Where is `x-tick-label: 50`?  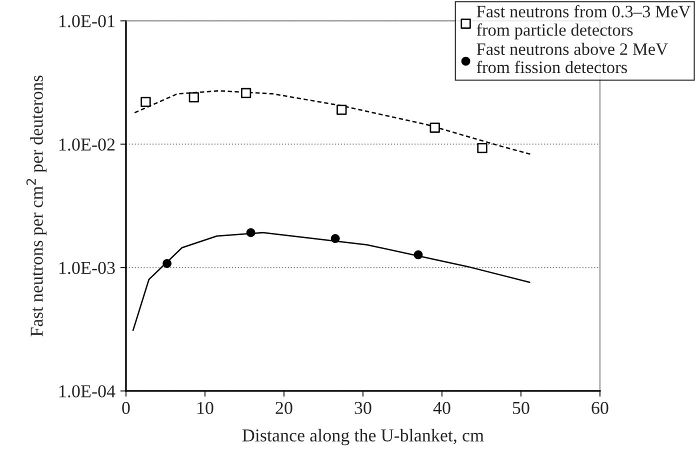 x-tick-label: 50 is located at coordinates (521, 408).